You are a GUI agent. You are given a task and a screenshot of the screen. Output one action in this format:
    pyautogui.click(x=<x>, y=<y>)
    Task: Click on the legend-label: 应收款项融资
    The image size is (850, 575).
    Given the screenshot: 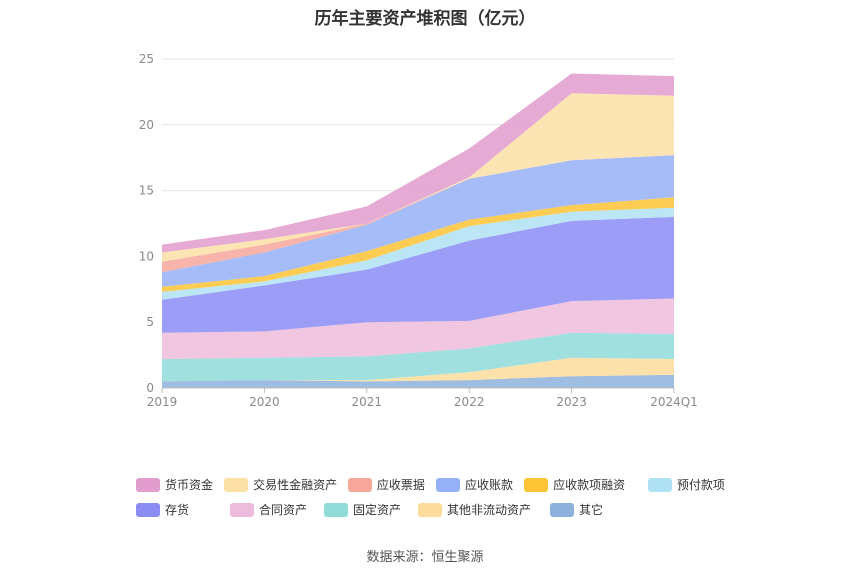 What is the action you would take?
    pyautogui.click(x=589, y=485)
    